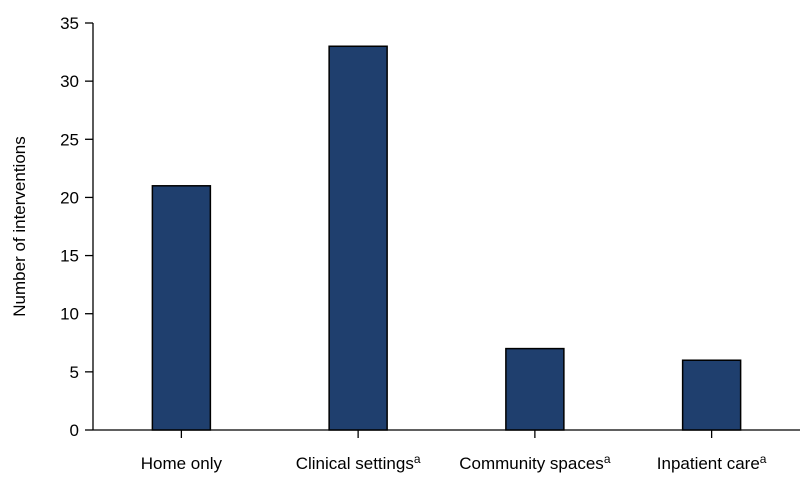  What do you see at coordinates (358, 462) in the screenshot?
I see `x-tick-label: Clinical settingsa` at bounding box center [358, 462].